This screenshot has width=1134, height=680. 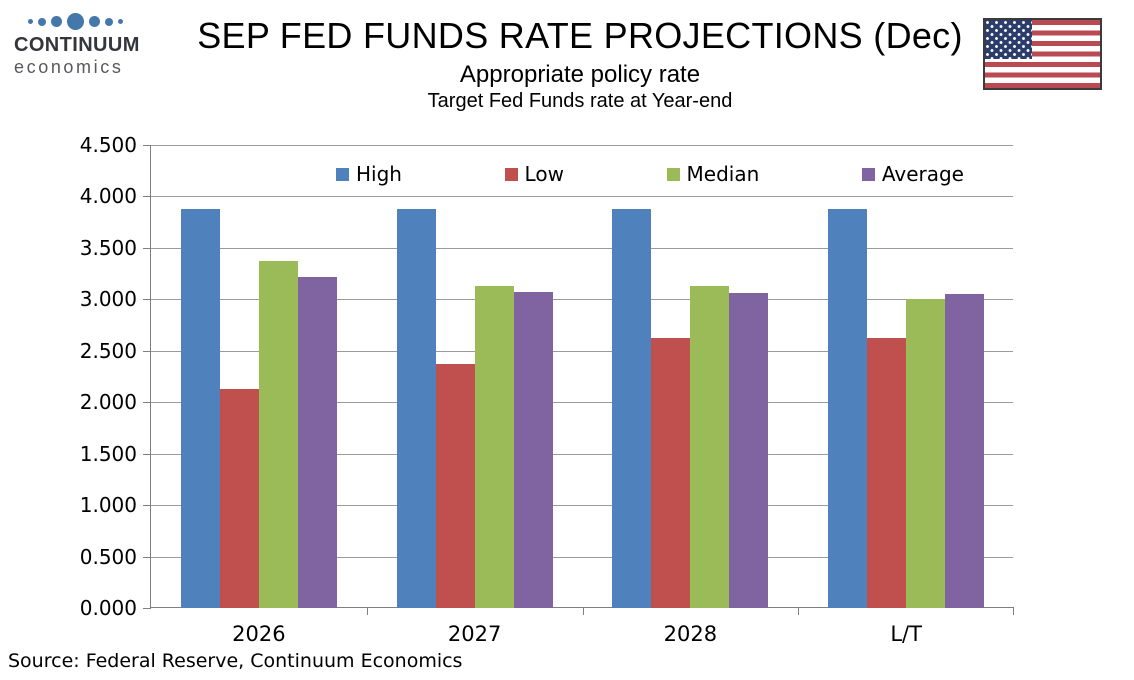 I want to click on continuum-logo: CONTINUUM economics, so click(x=82, y=45).